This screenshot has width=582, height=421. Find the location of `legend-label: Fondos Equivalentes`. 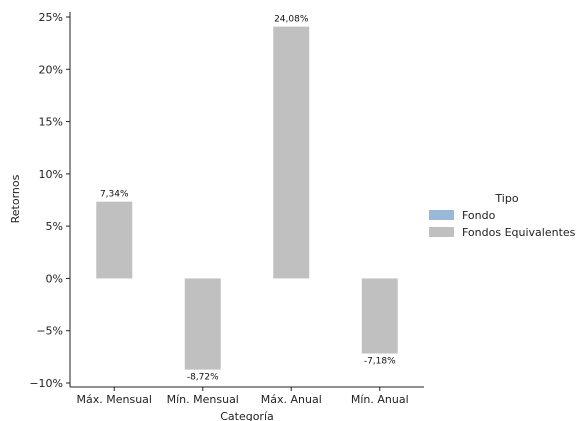

legend-label: Fondos Equivalentes is located at coordinates (519, 232).